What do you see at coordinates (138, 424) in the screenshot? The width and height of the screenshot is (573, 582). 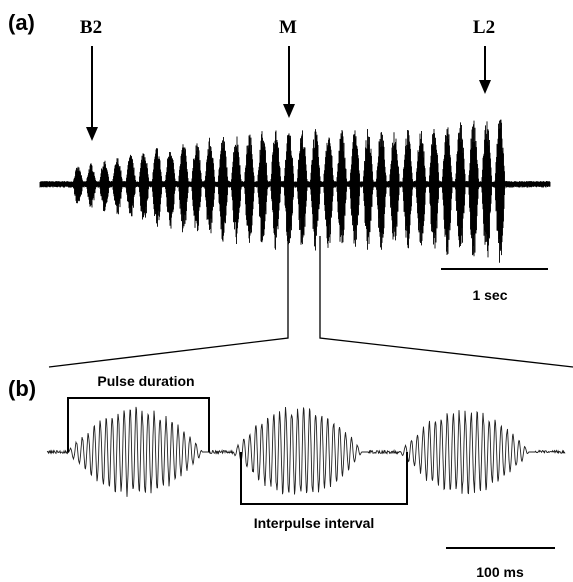 I see `pulse-duration-bracket` at bounding box center [138, 424].